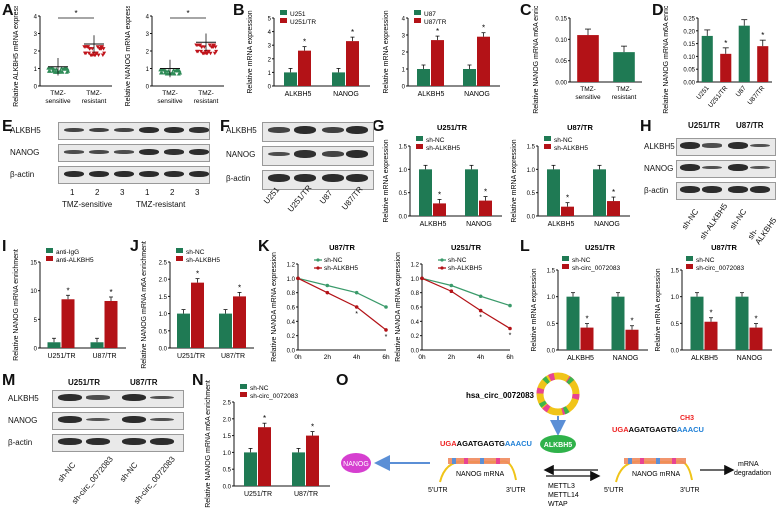 The image size is (778, 510). I want to click on series-line, so click(342, 304).